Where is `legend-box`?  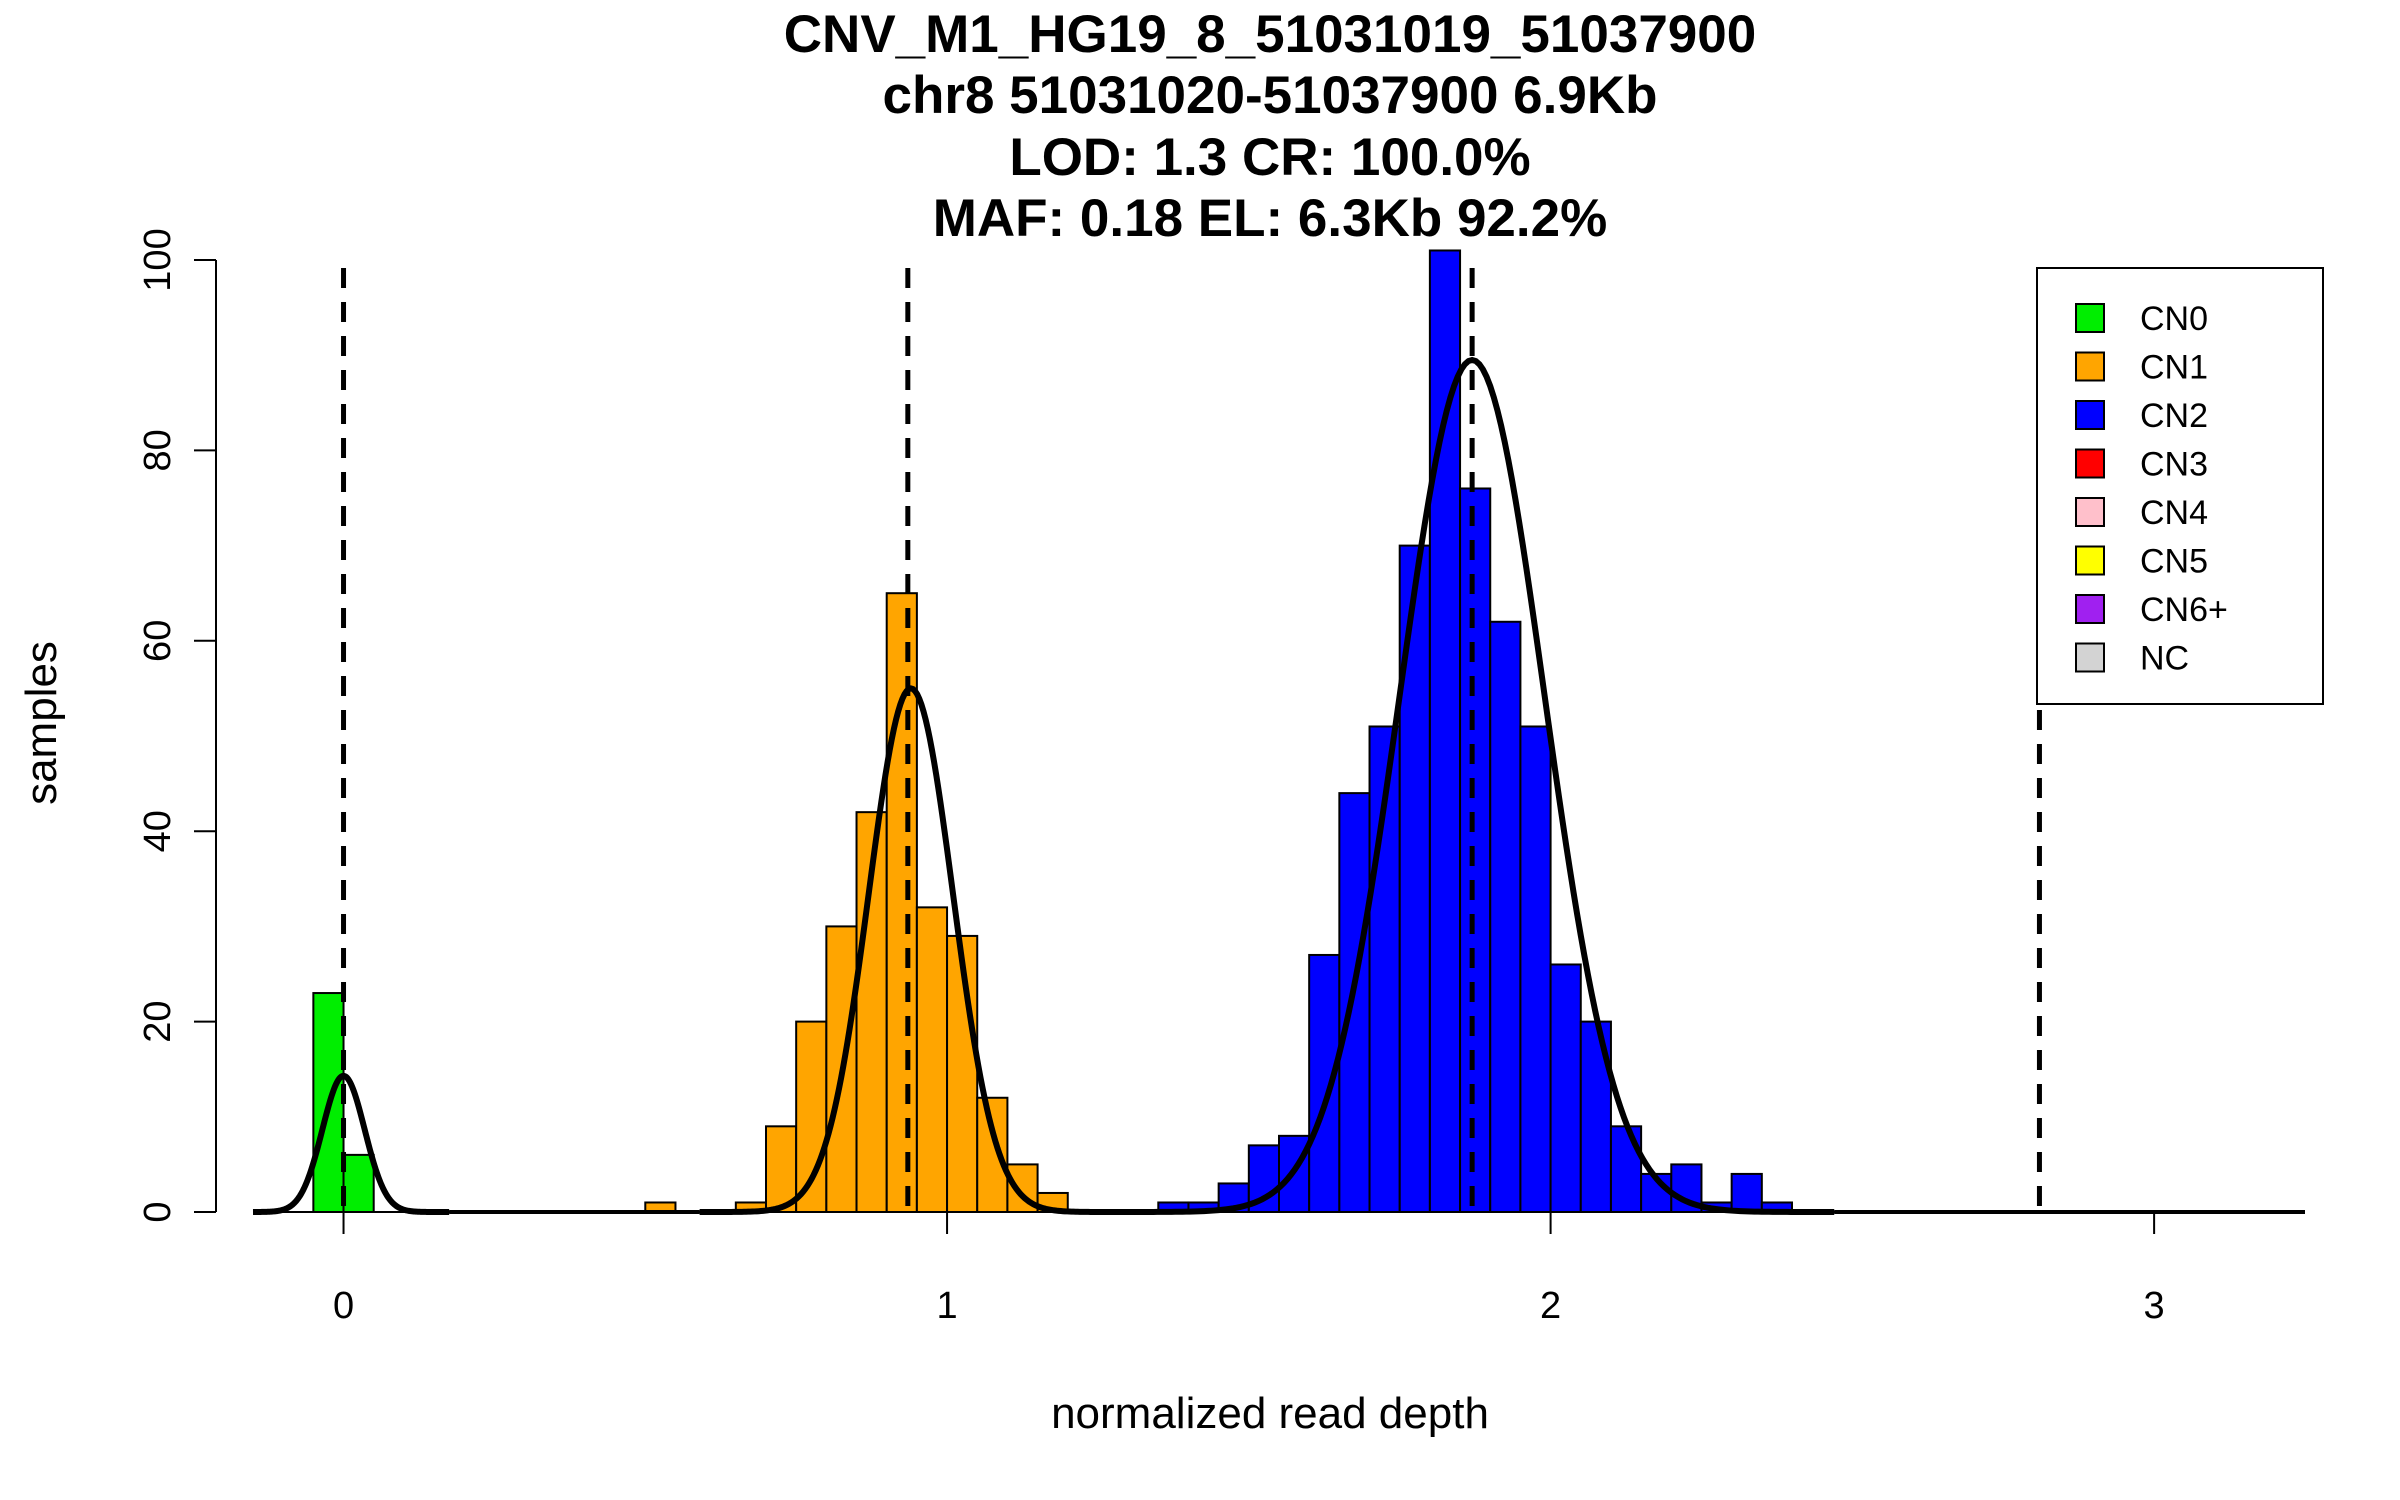 legend-box is located at coordinates (2180, 486).